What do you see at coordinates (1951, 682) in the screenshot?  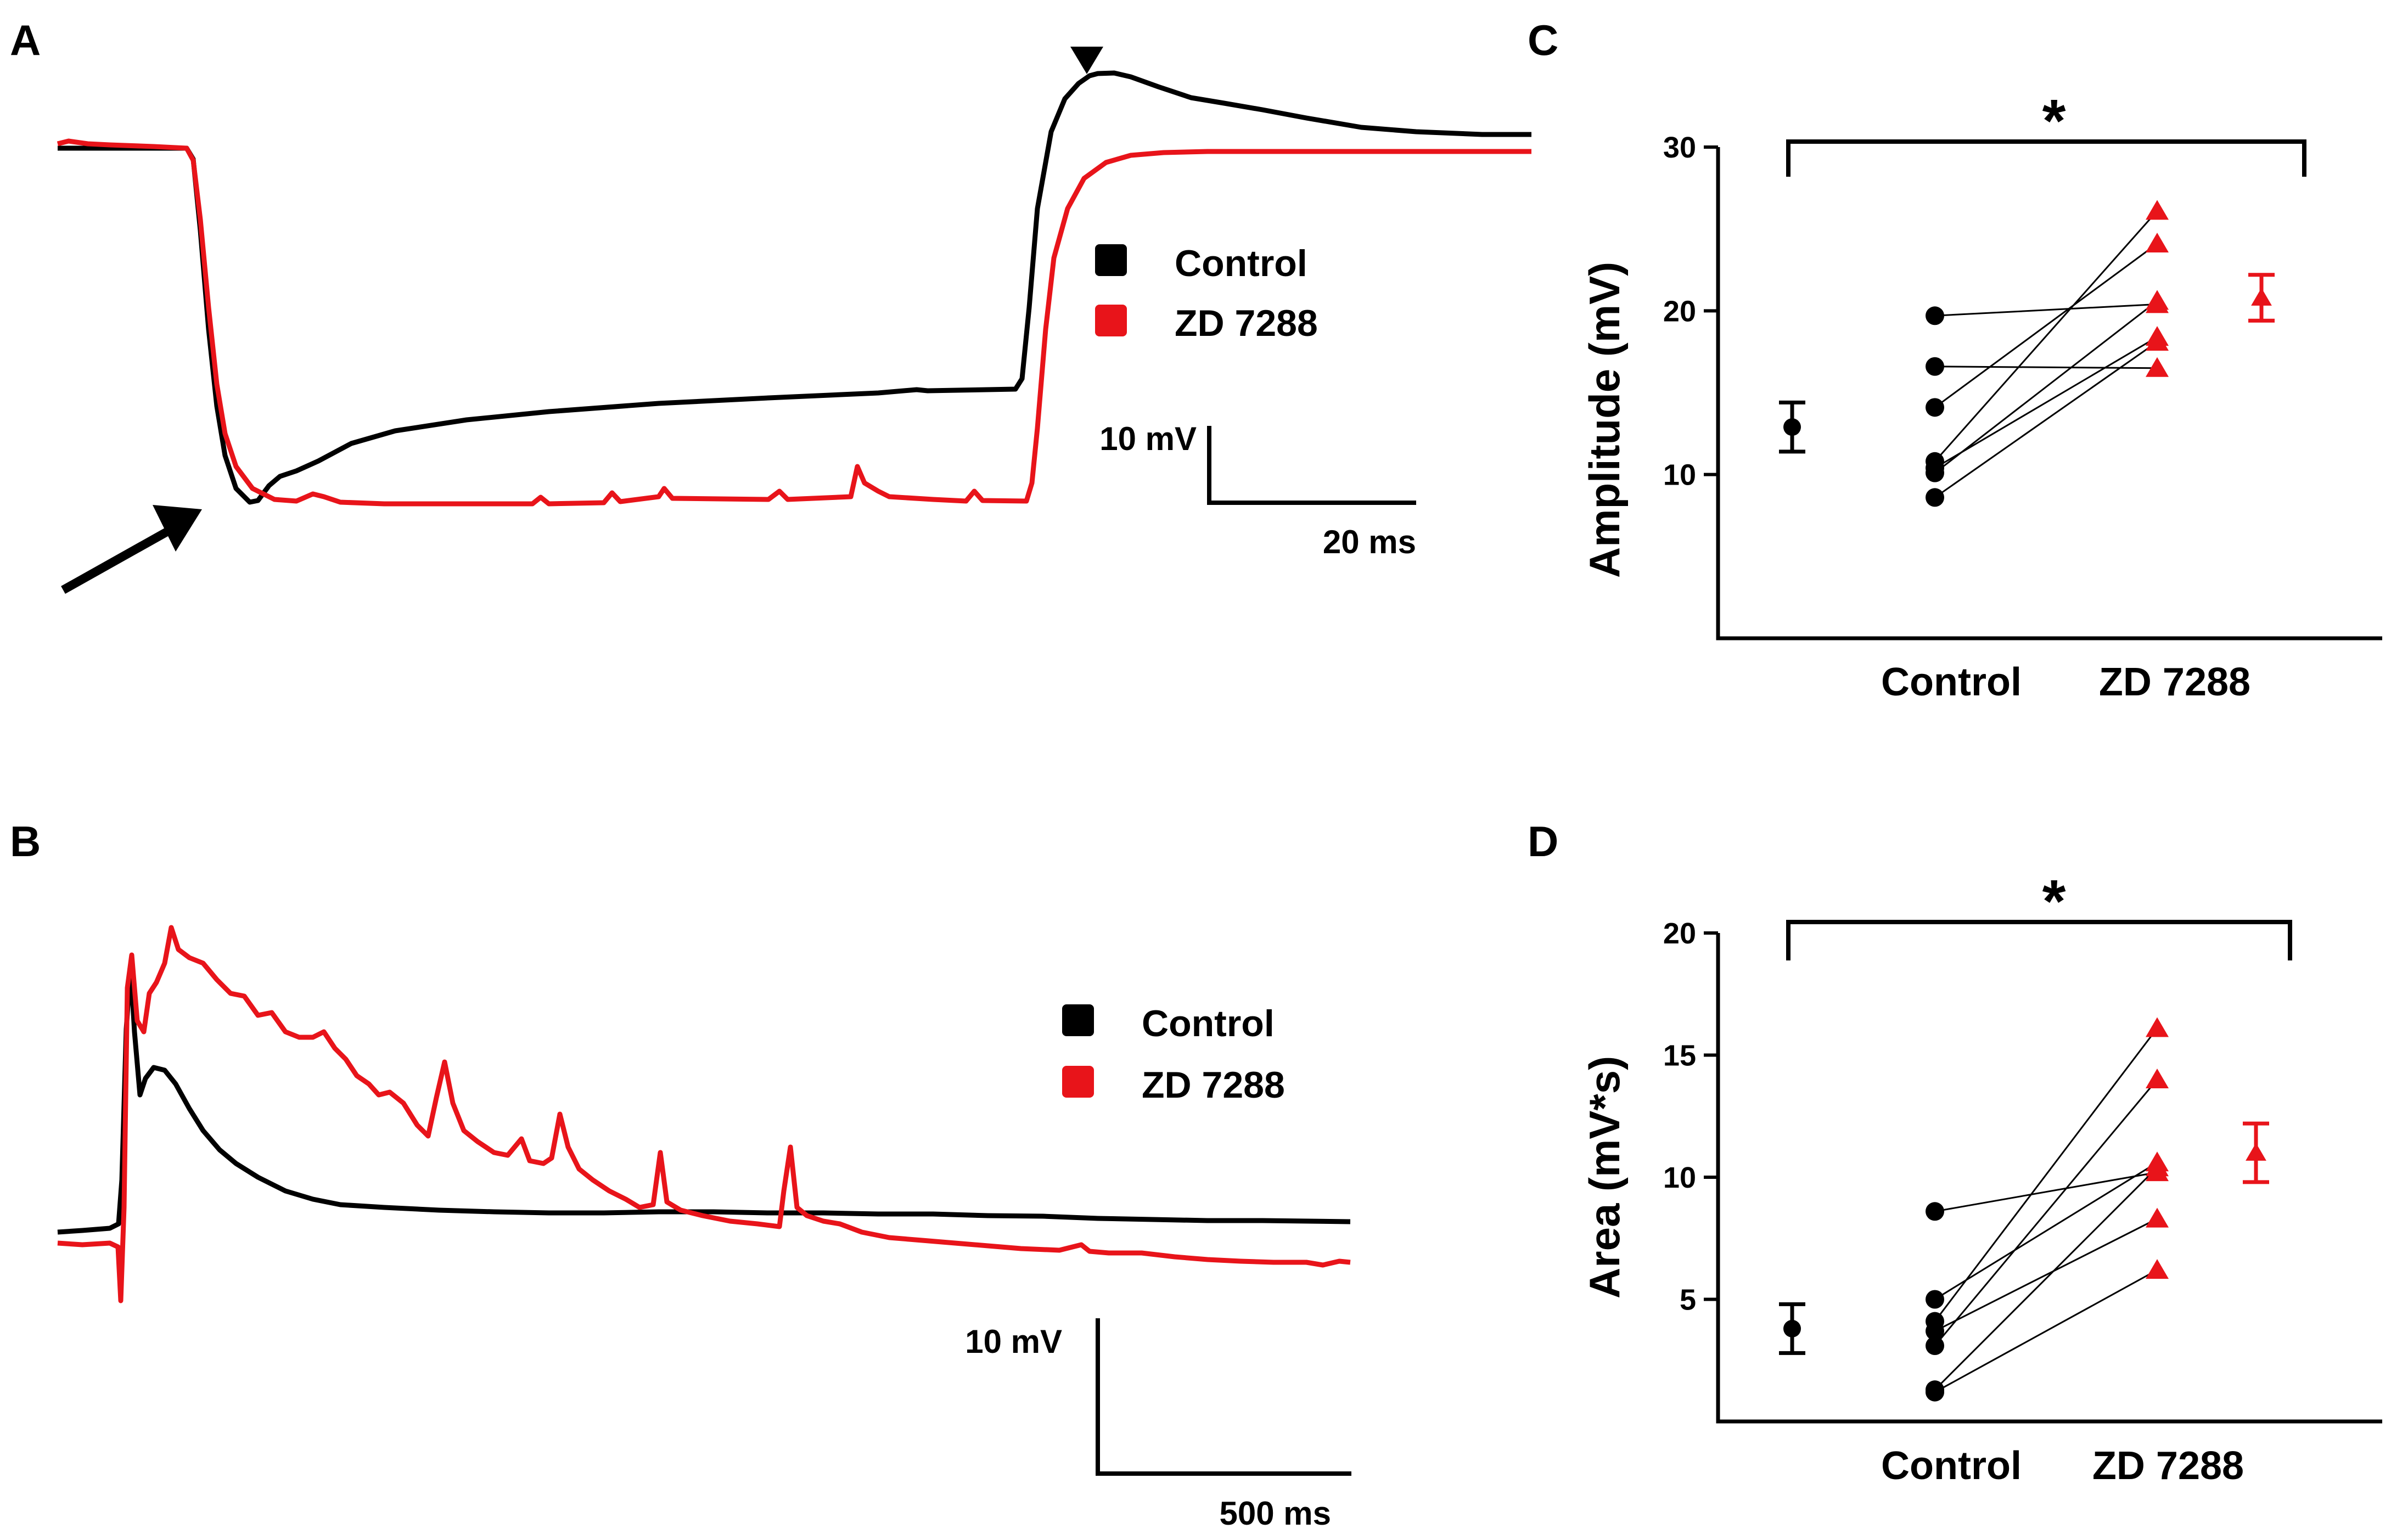 I see `category-c-control: Control` at bounding box center [1951, 682].